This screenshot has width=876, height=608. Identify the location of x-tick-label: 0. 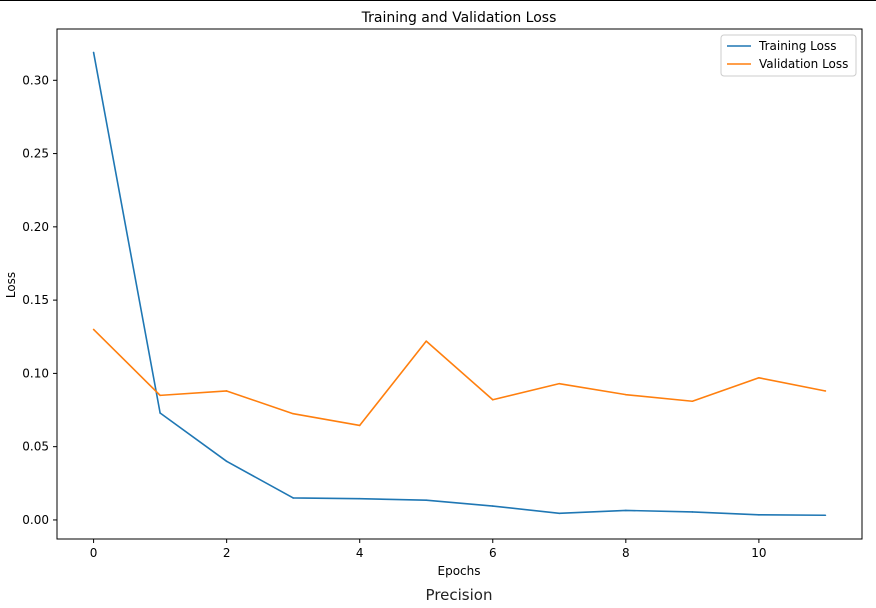
(94, 553).